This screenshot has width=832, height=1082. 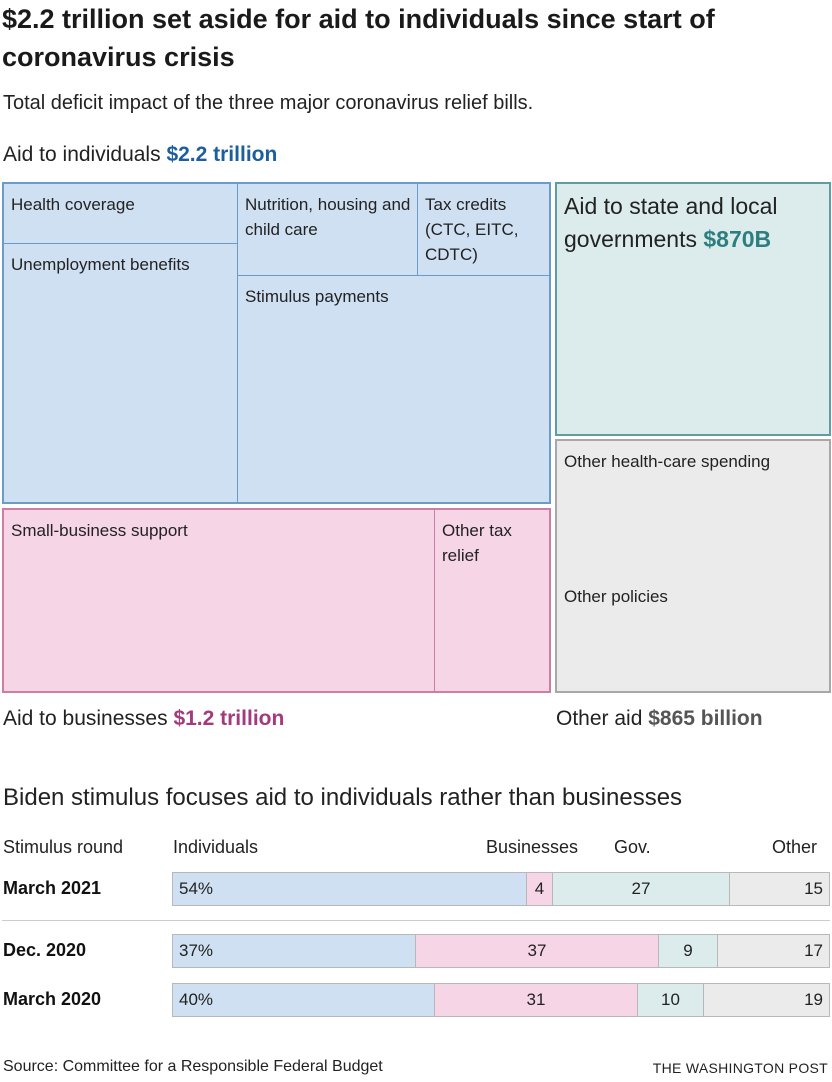 What do you see at coordinates (100, 264) in the screenshot?
I see `tile-unemployment-label: Unemployment benefits` at bounding box center [100, 264].